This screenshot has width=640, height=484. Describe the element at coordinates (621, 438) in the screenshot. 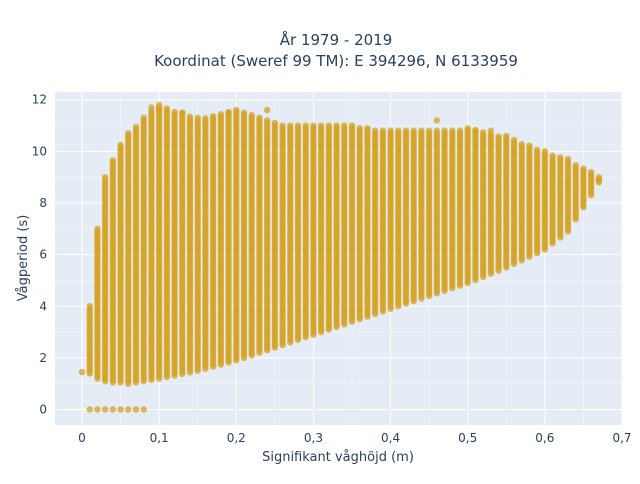

I see `x-tick-label: 0,7` at that location.